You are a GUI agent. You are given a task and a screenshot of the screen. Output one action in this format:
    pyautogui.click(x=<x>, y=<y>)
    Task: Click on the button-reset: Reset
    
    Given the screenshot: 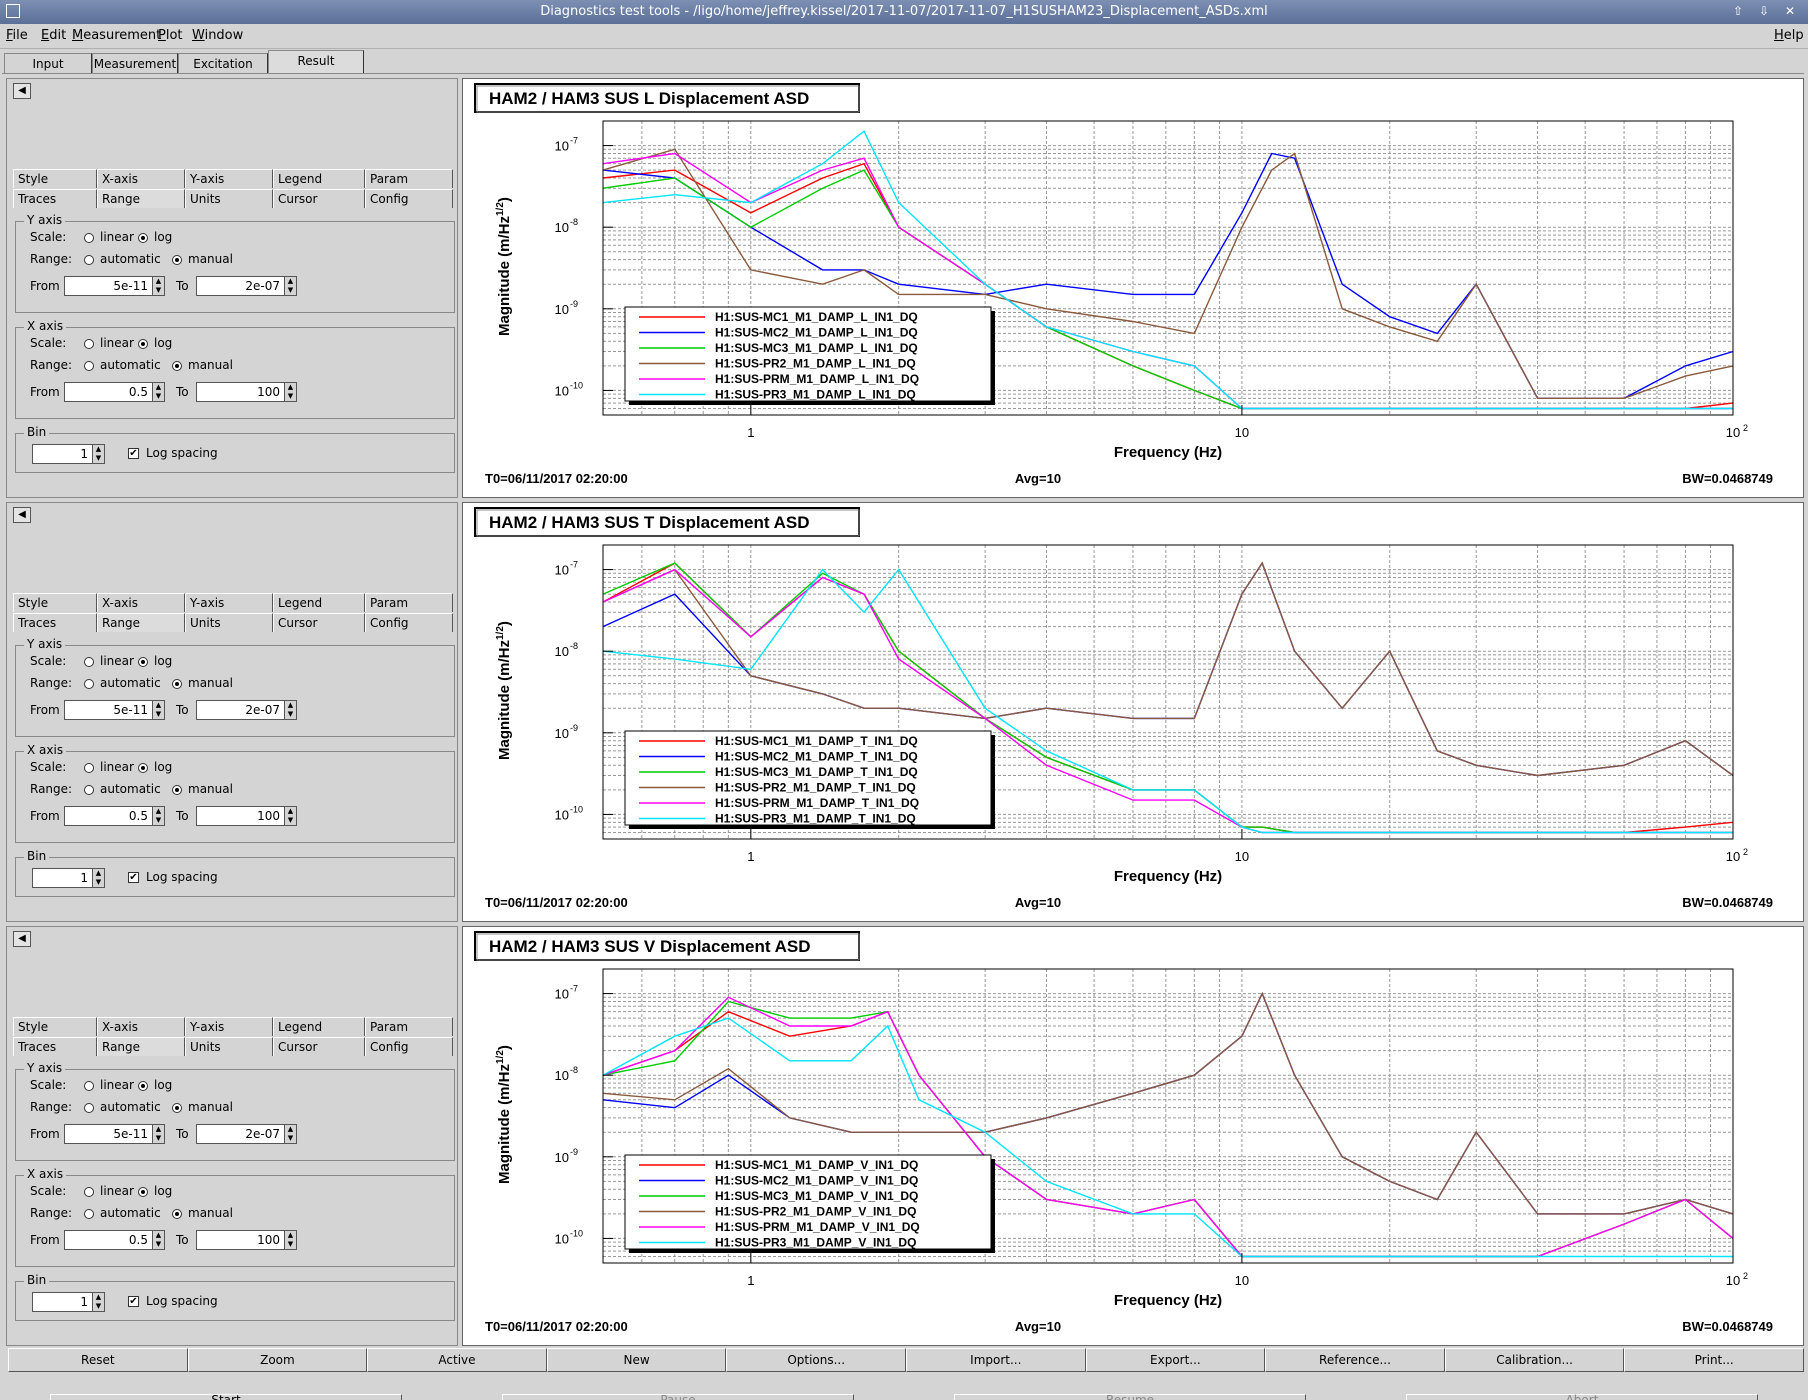 What is the action you would take?
    pyautogui.click(x=98, y=1360)
    